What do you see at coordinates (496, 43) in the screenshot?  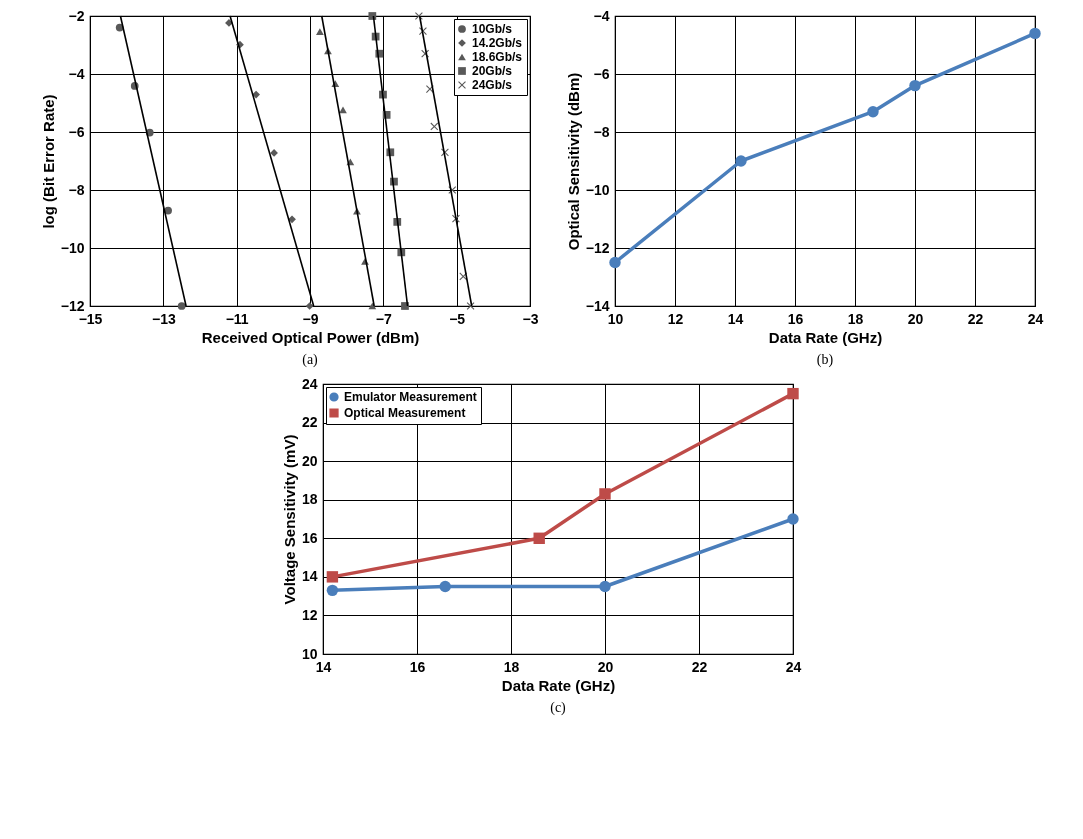 I see `legend-label: 14.2Gb/s` at bounding box center [496, 43].